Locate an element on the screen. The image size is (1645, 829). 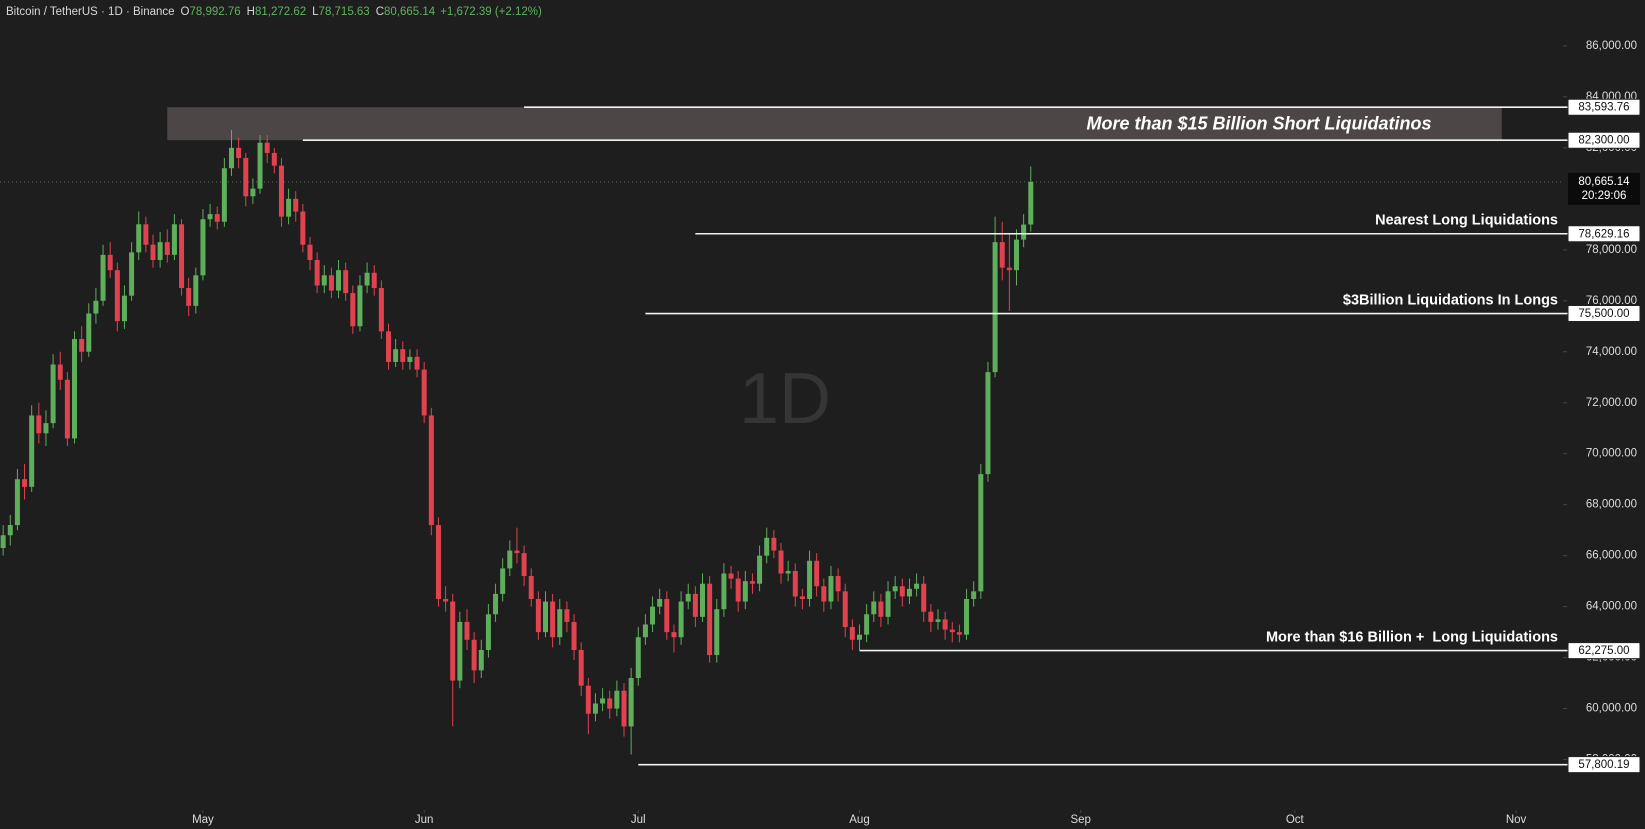
countdown: 20:29:06 is located at coordinates (1604, 196).